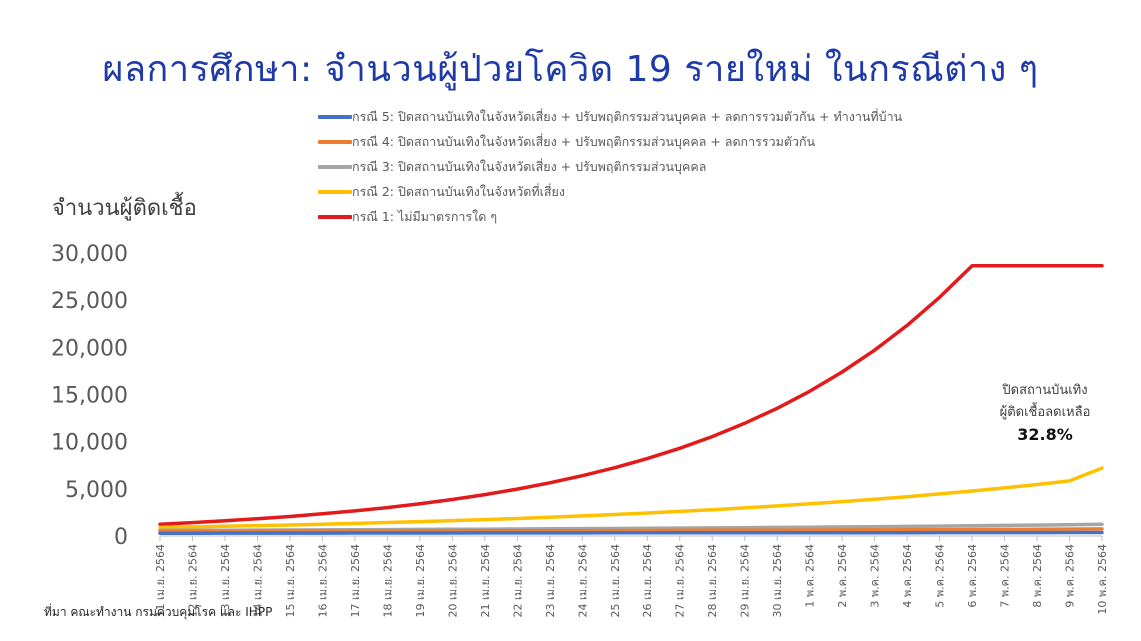 This screenshot has width=1141, height=641. What do you see at coordinates (582, 580) in the screenshot?
I see `x-tick-label: 24 เม.ย. 2564` at bounding box center [582, 580].